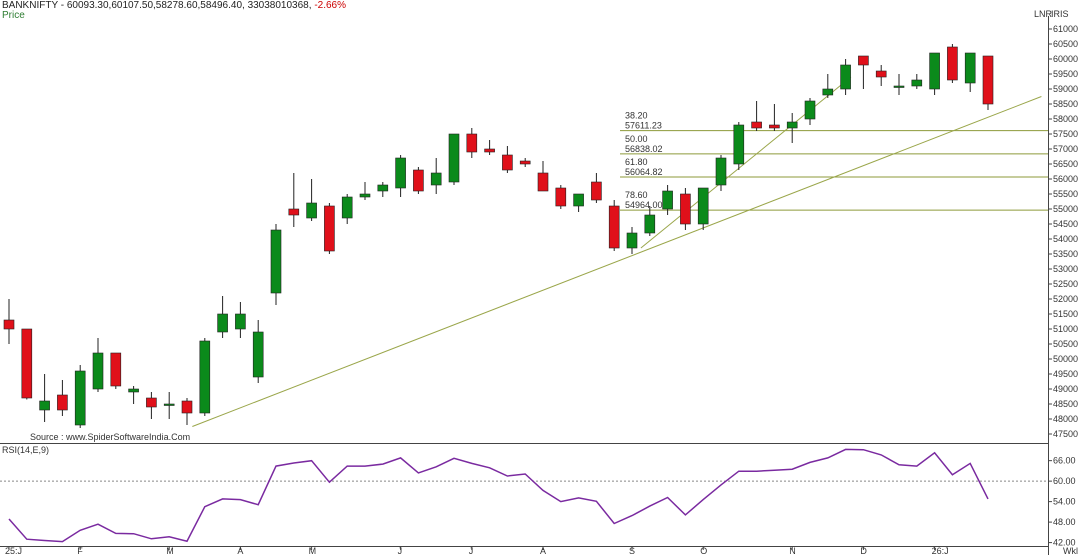 The image size is (1080, 555). I want to click on rsi-axis-tick-label: 66.00, so click(1064, 461).